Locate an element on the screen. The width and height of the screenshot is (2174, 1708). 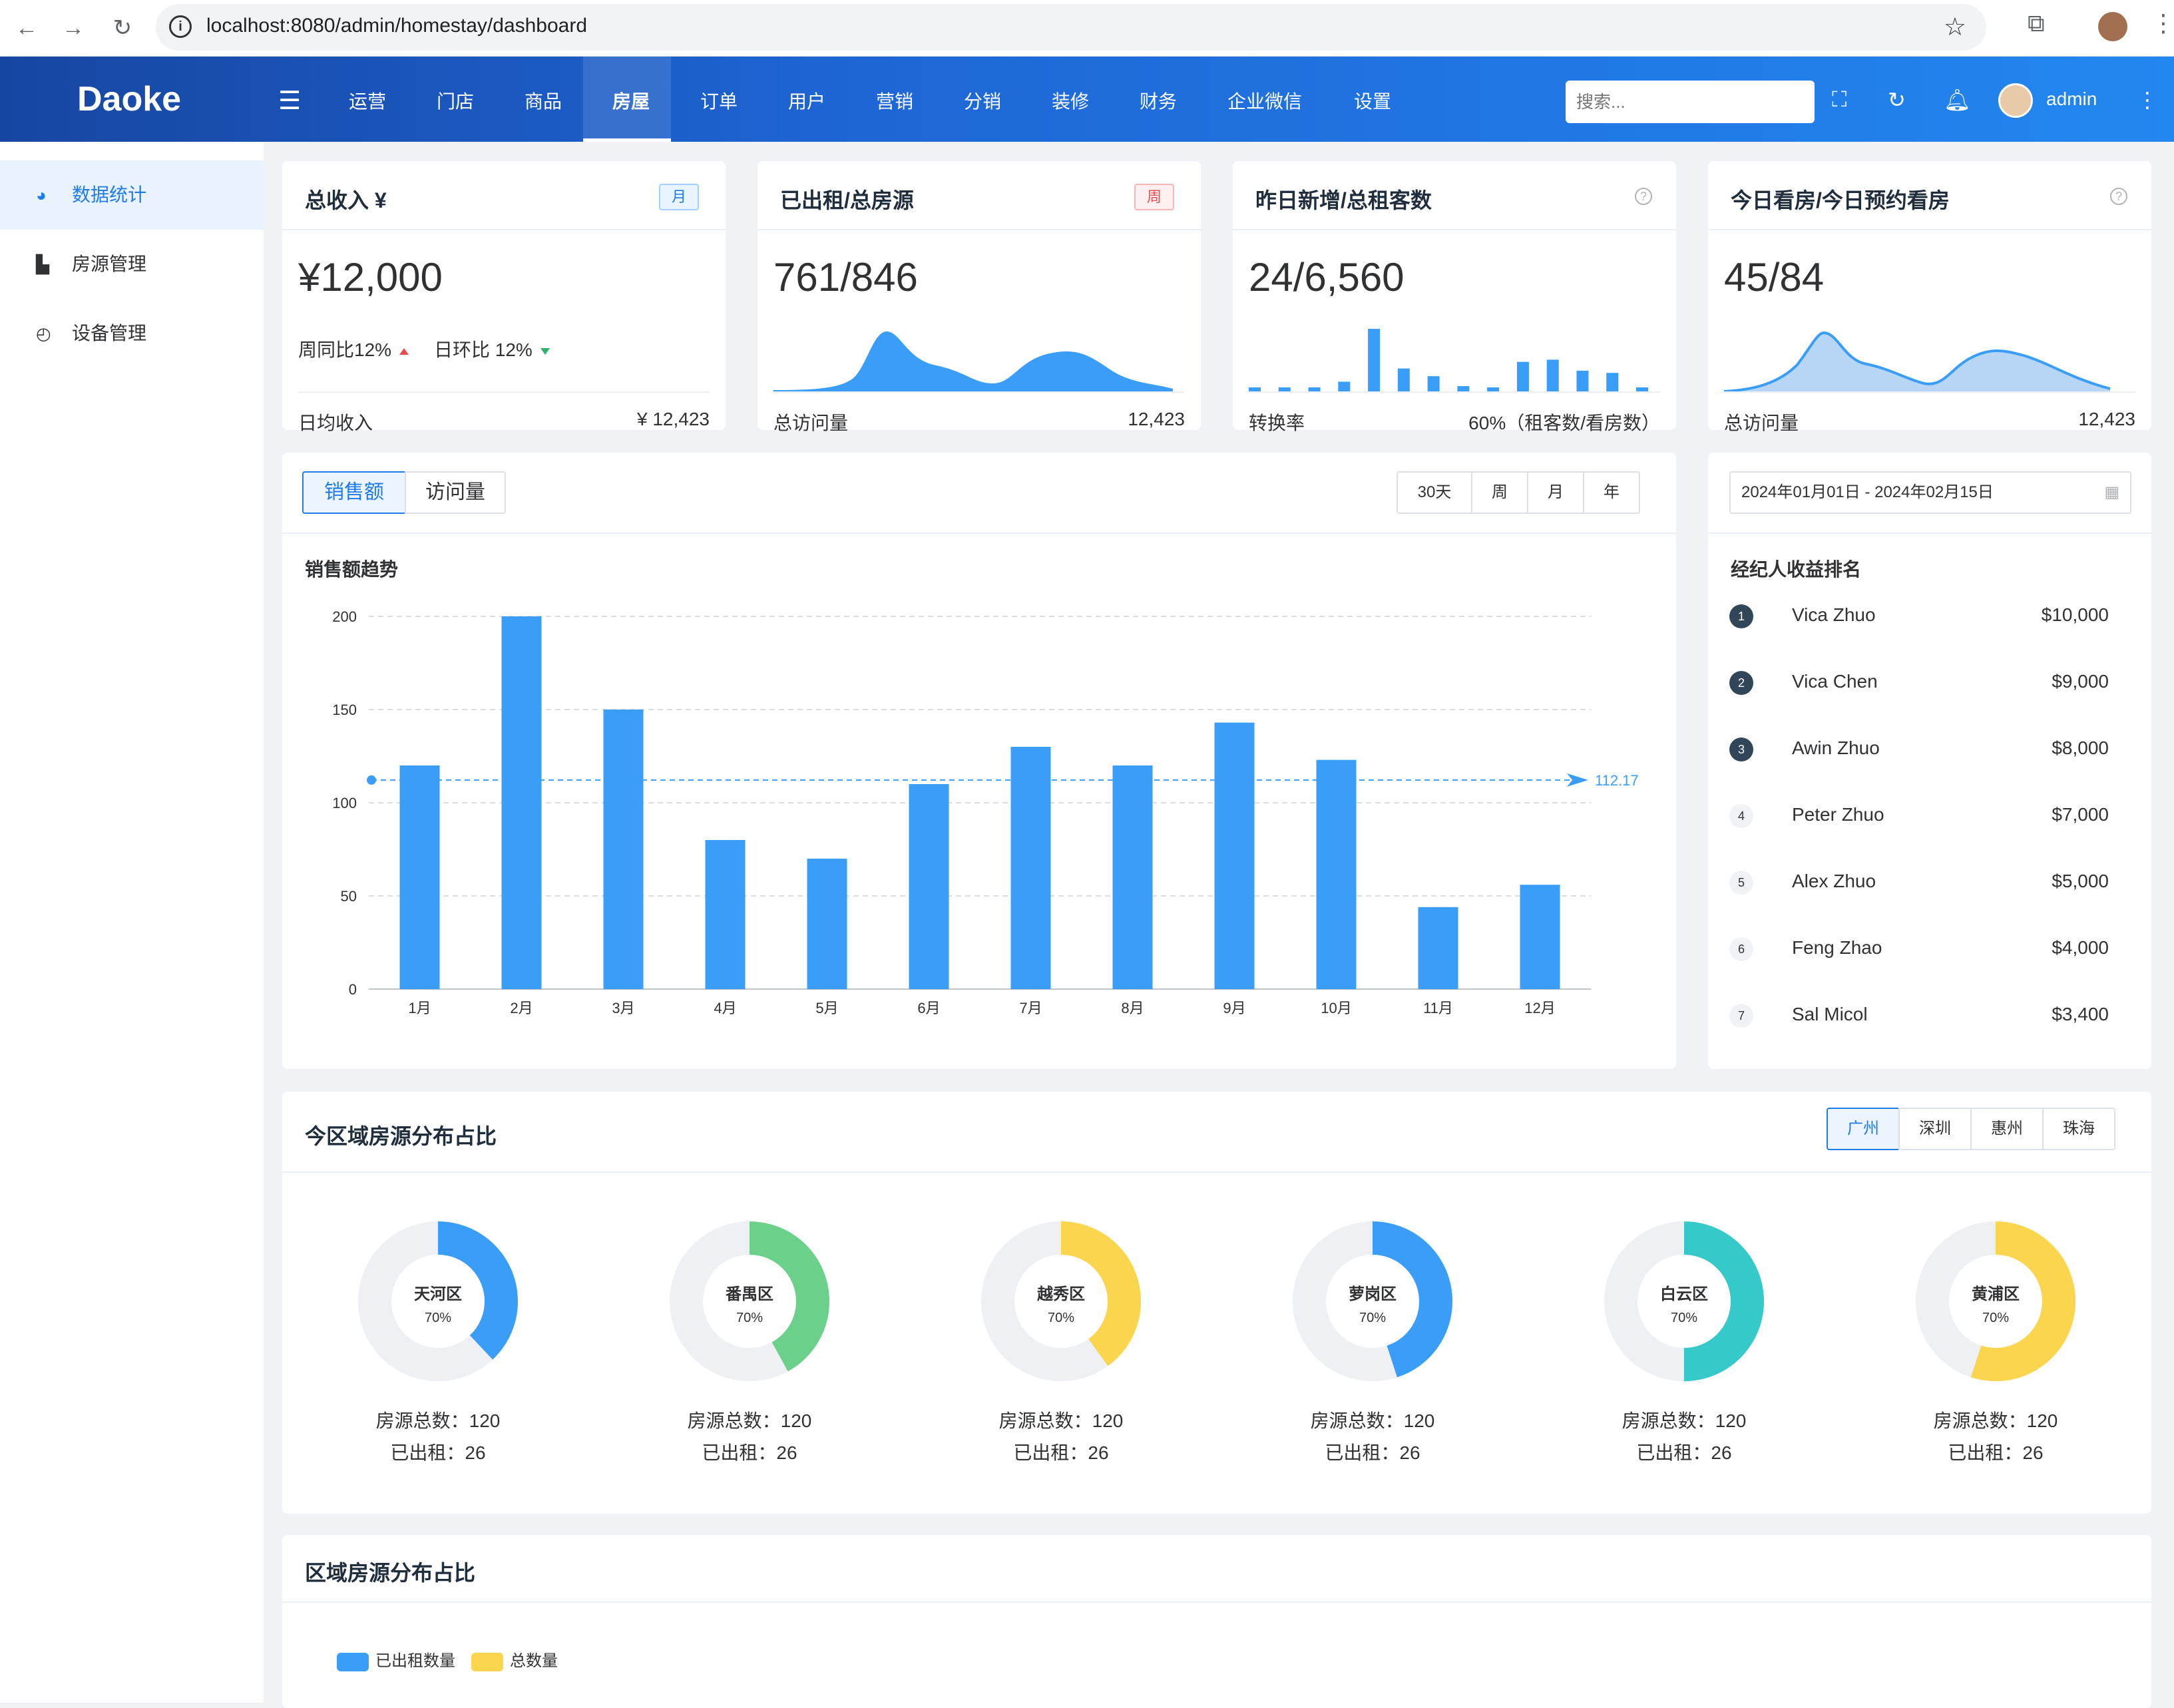
donut-segment is located at coordinates (1995, 1301).